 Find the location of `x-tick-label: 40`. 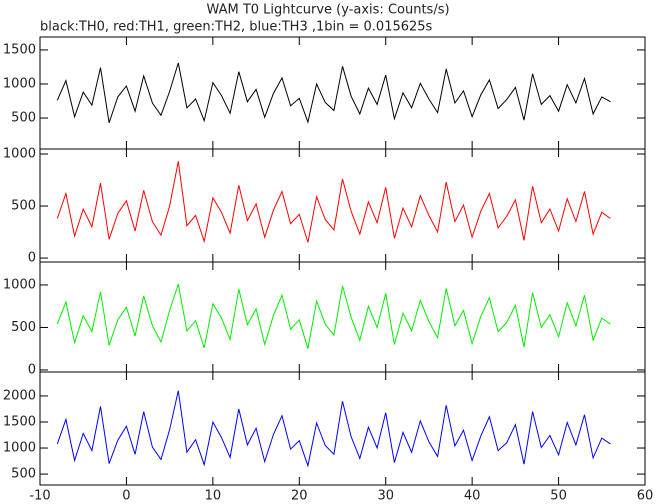

x-tick-label: 40 is located at coordinates (472, 496).